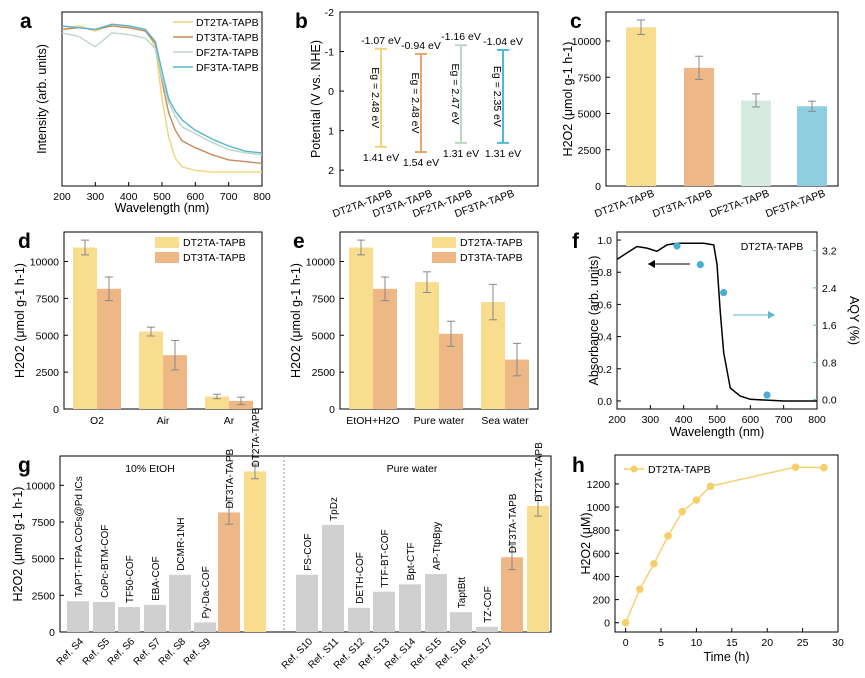  Describe the element at coordinates (717, 420) in the screenshot. I see `panel-f-xtick-label: 500` at that location.